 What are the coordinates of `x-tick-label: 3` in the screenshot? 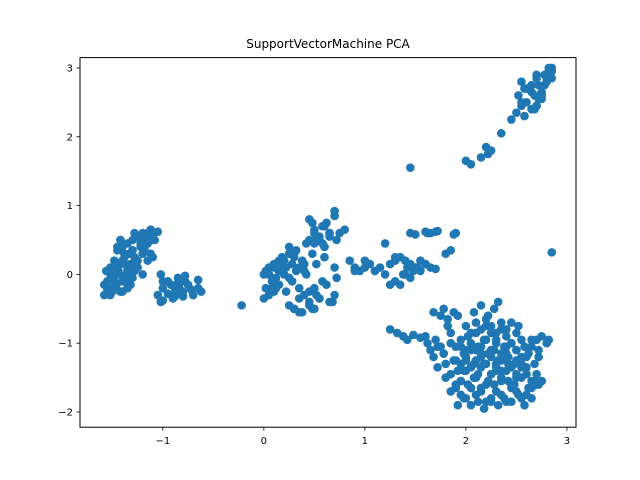 It's located at (567, 441).